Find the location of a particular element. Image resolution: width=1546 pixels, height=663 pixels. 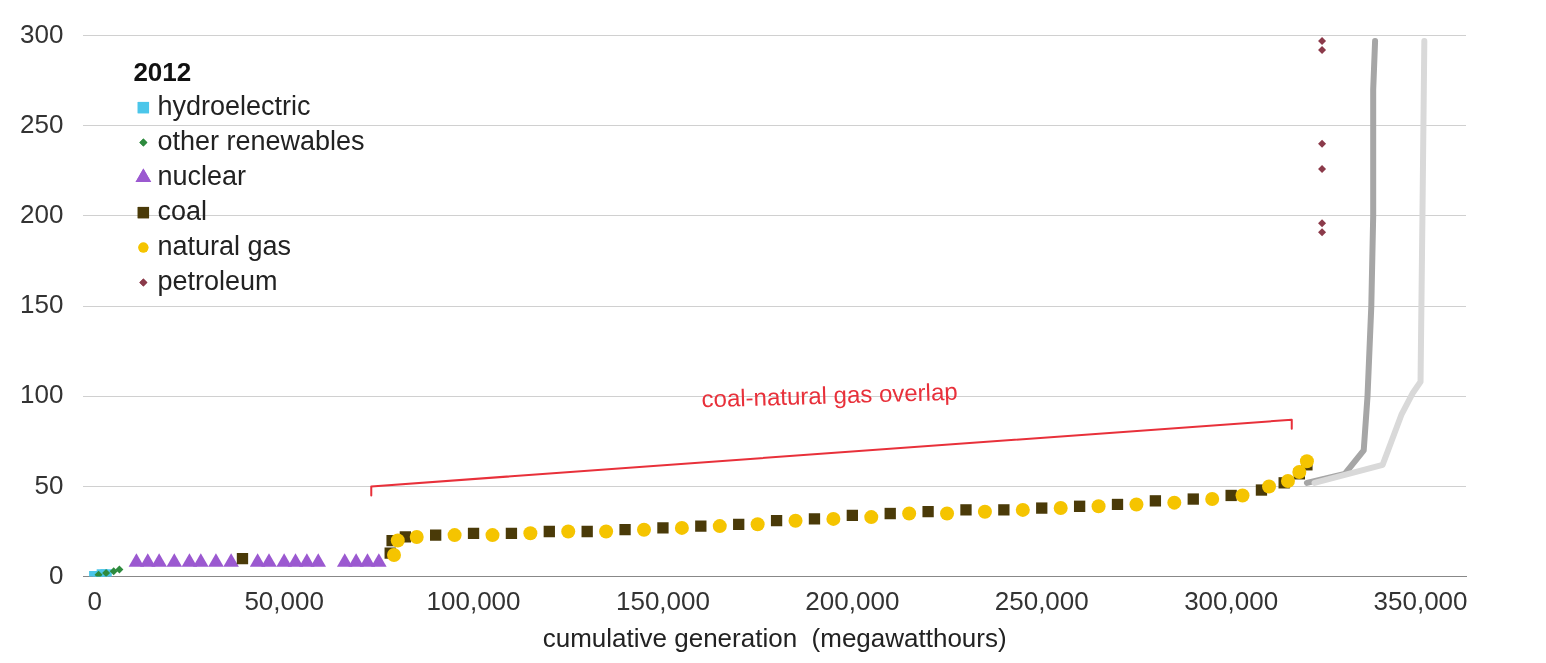

x-tick-label: 350,000 is located at coordinates (1420, 601).